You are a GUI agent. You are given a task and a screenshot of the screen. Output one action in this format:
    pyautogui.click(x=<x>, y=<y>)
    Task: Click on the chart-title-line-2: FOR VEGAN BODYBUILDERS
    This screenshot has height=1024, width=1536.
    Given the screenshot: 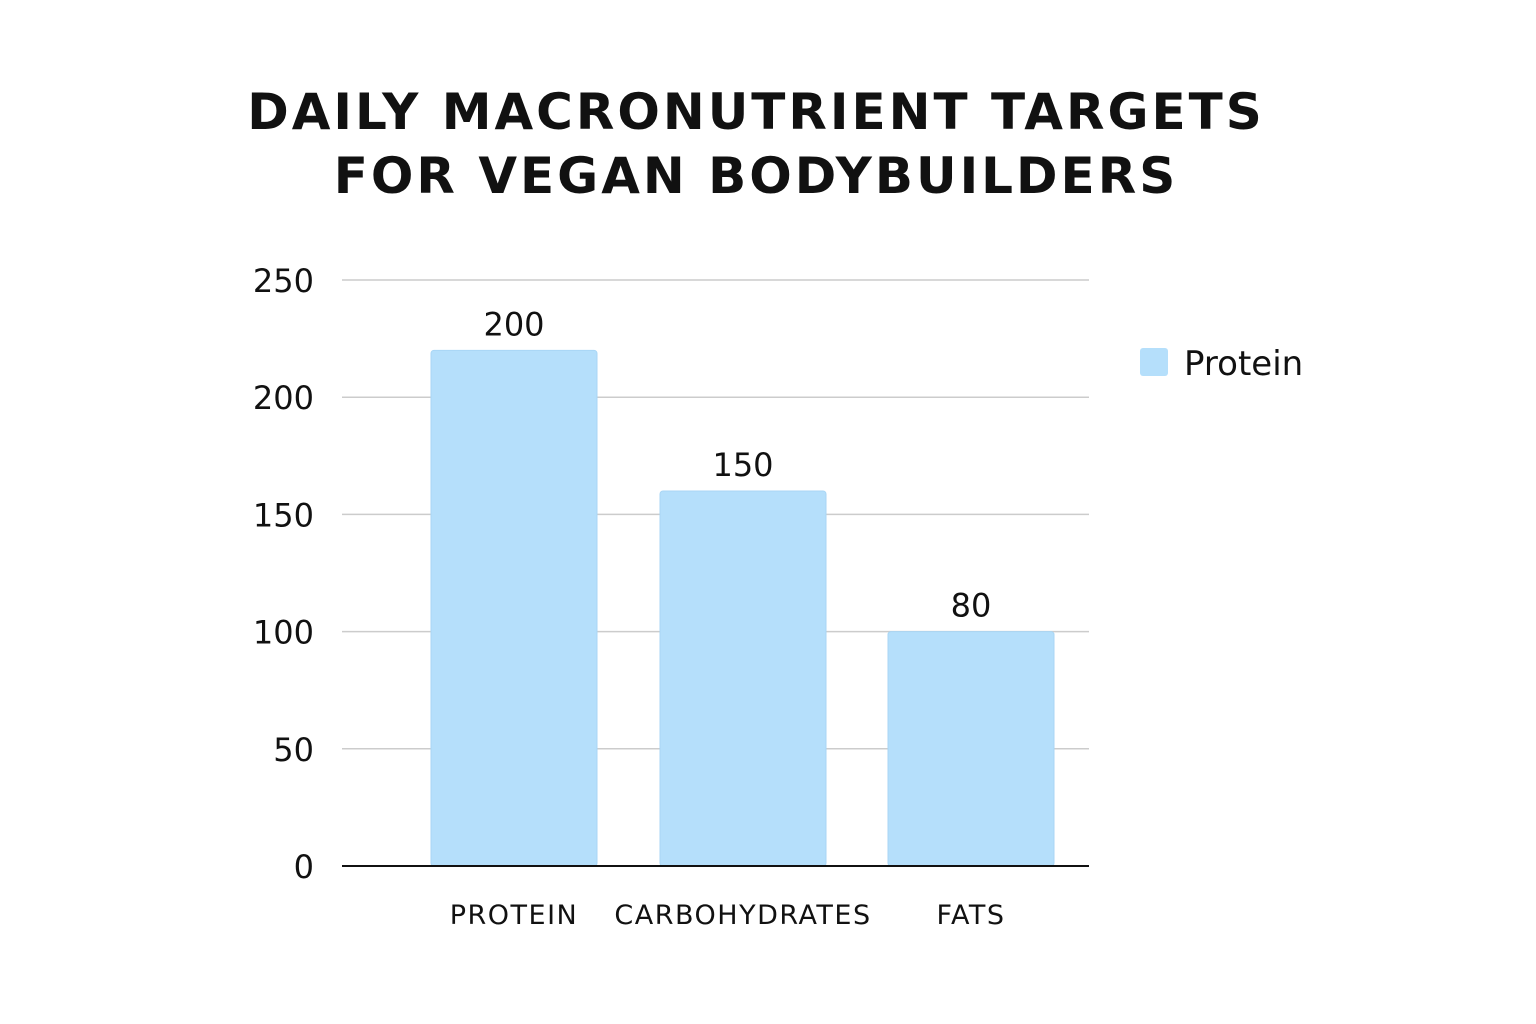 What is the action you would take?
    pyautogui.click(x=756, y=176)
    